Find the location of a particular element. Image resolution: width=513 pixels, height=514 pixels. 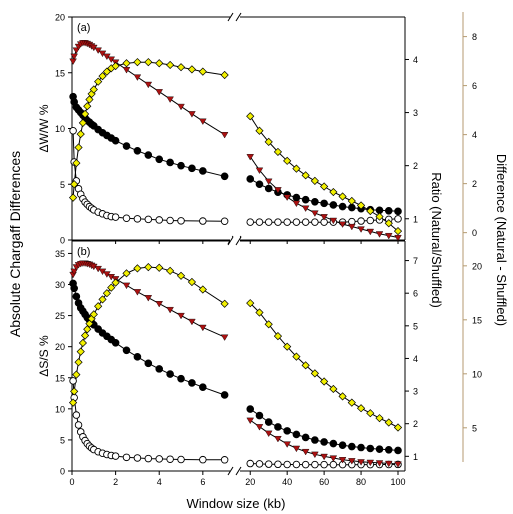

x-tick-label: 0 is located at coordinates (71, 482).